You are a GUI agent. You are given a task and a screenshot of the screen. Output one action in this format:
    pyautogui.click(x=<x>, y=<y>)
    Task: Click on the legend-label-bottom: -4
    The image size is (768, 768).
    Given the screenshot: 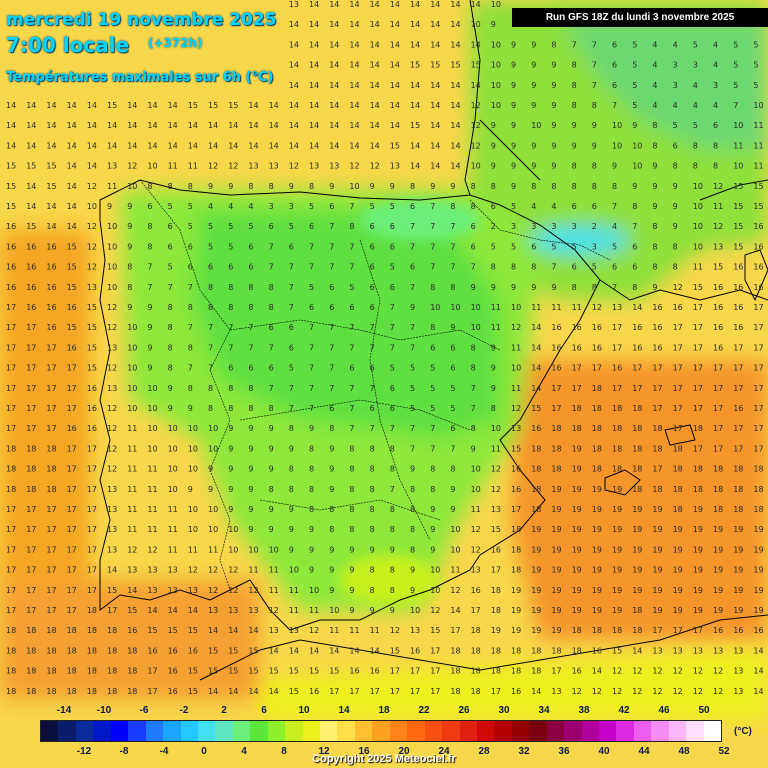 What is the action you would take?
    pyautogui.click(x=164, y=751)
    